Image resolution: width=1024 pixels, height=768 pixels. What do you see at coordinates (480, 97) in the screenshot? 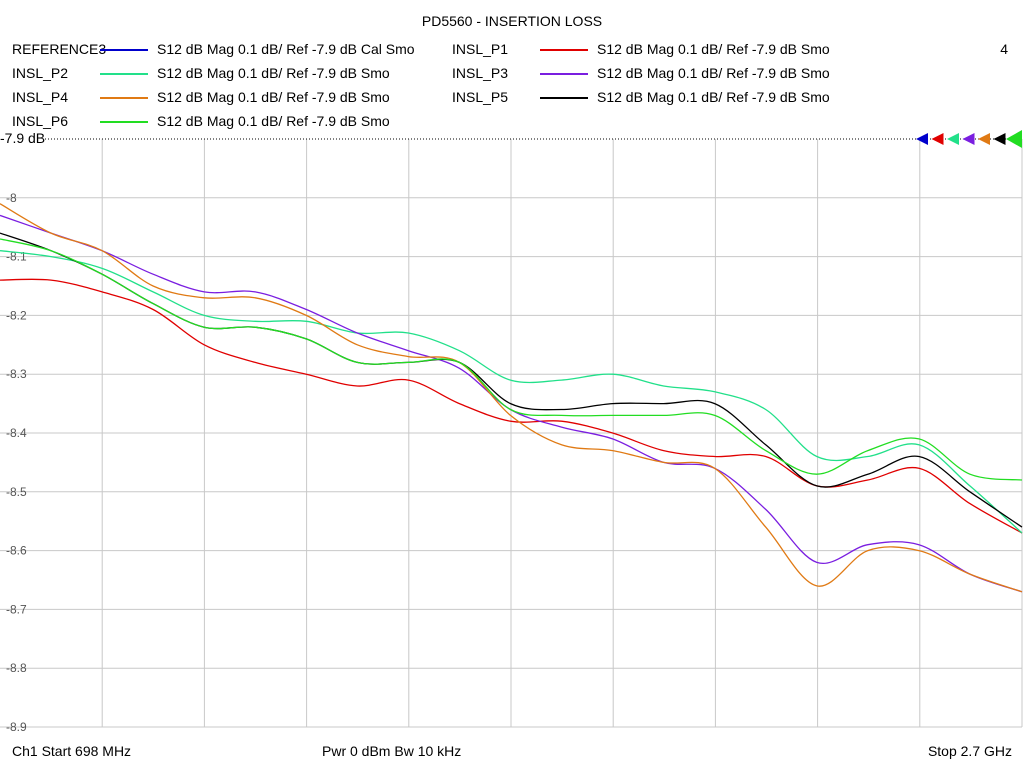
I see `legend-name-insl-p5: INSL_P5` at bounding box center [480, 97].